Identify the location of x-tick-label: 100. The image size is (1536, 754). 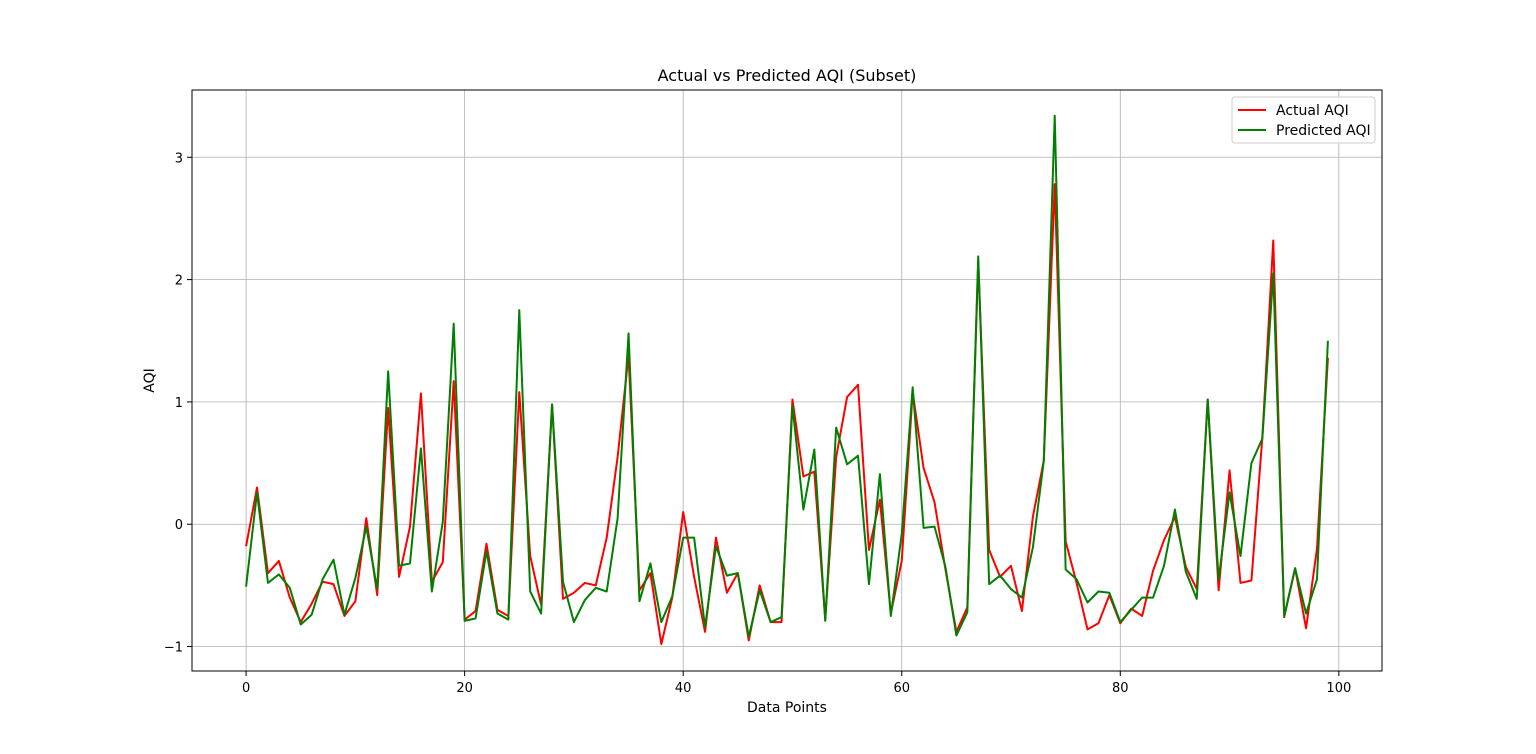
(1338, 688).